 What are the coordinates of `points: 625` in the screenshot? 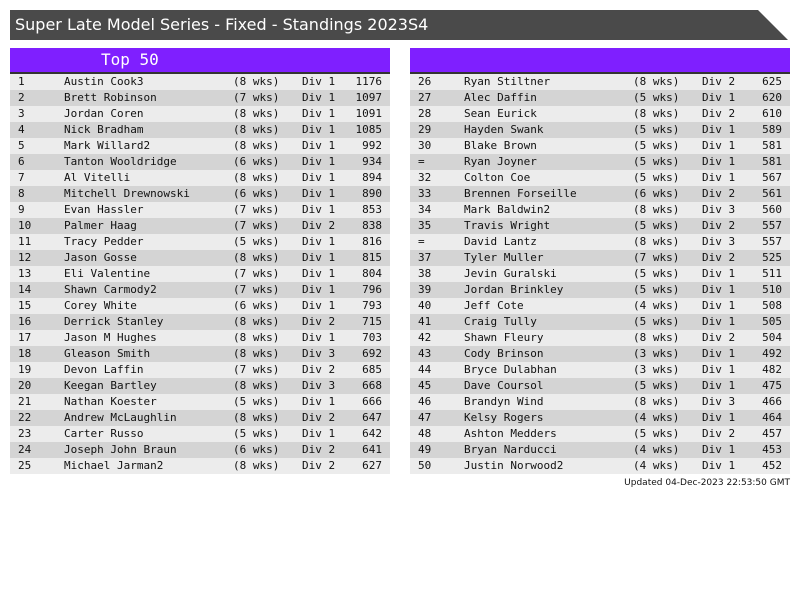 It's located at (772, 81).